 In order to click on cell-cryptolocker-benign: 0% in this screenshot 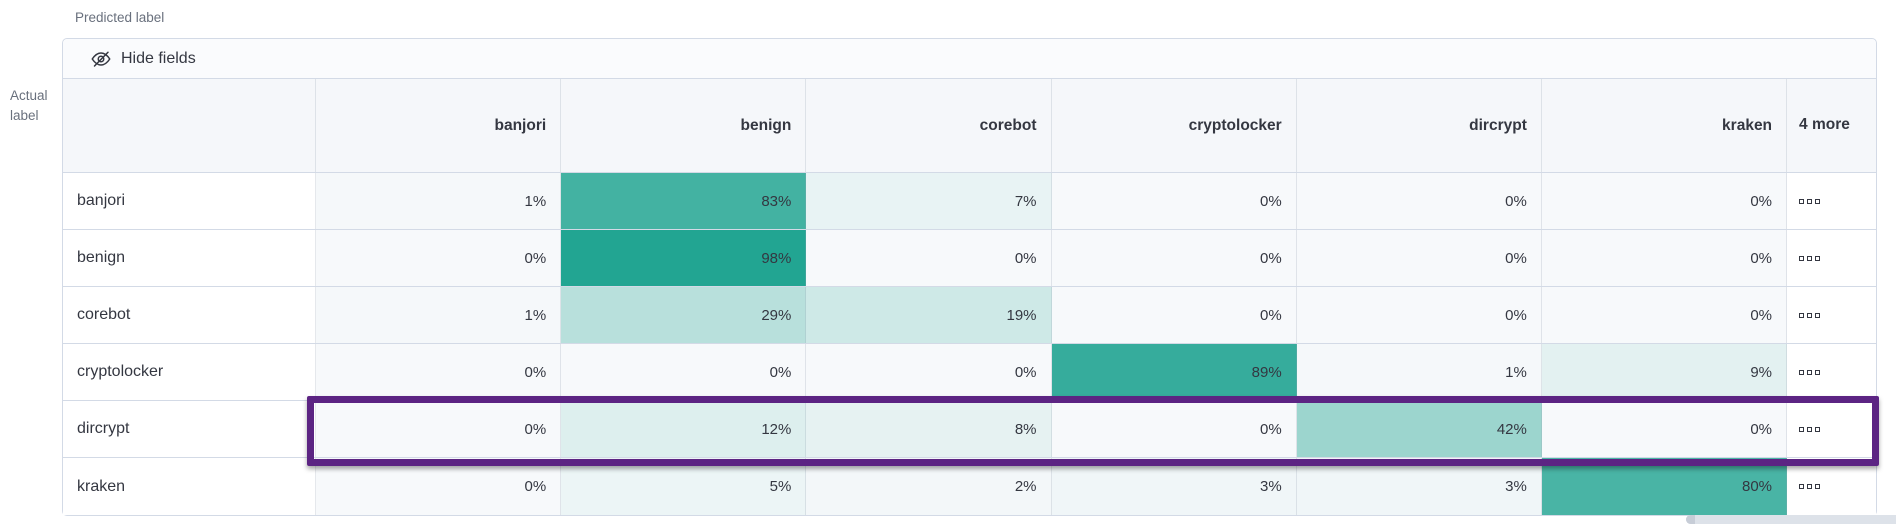, I will do `click(684, 372)`.